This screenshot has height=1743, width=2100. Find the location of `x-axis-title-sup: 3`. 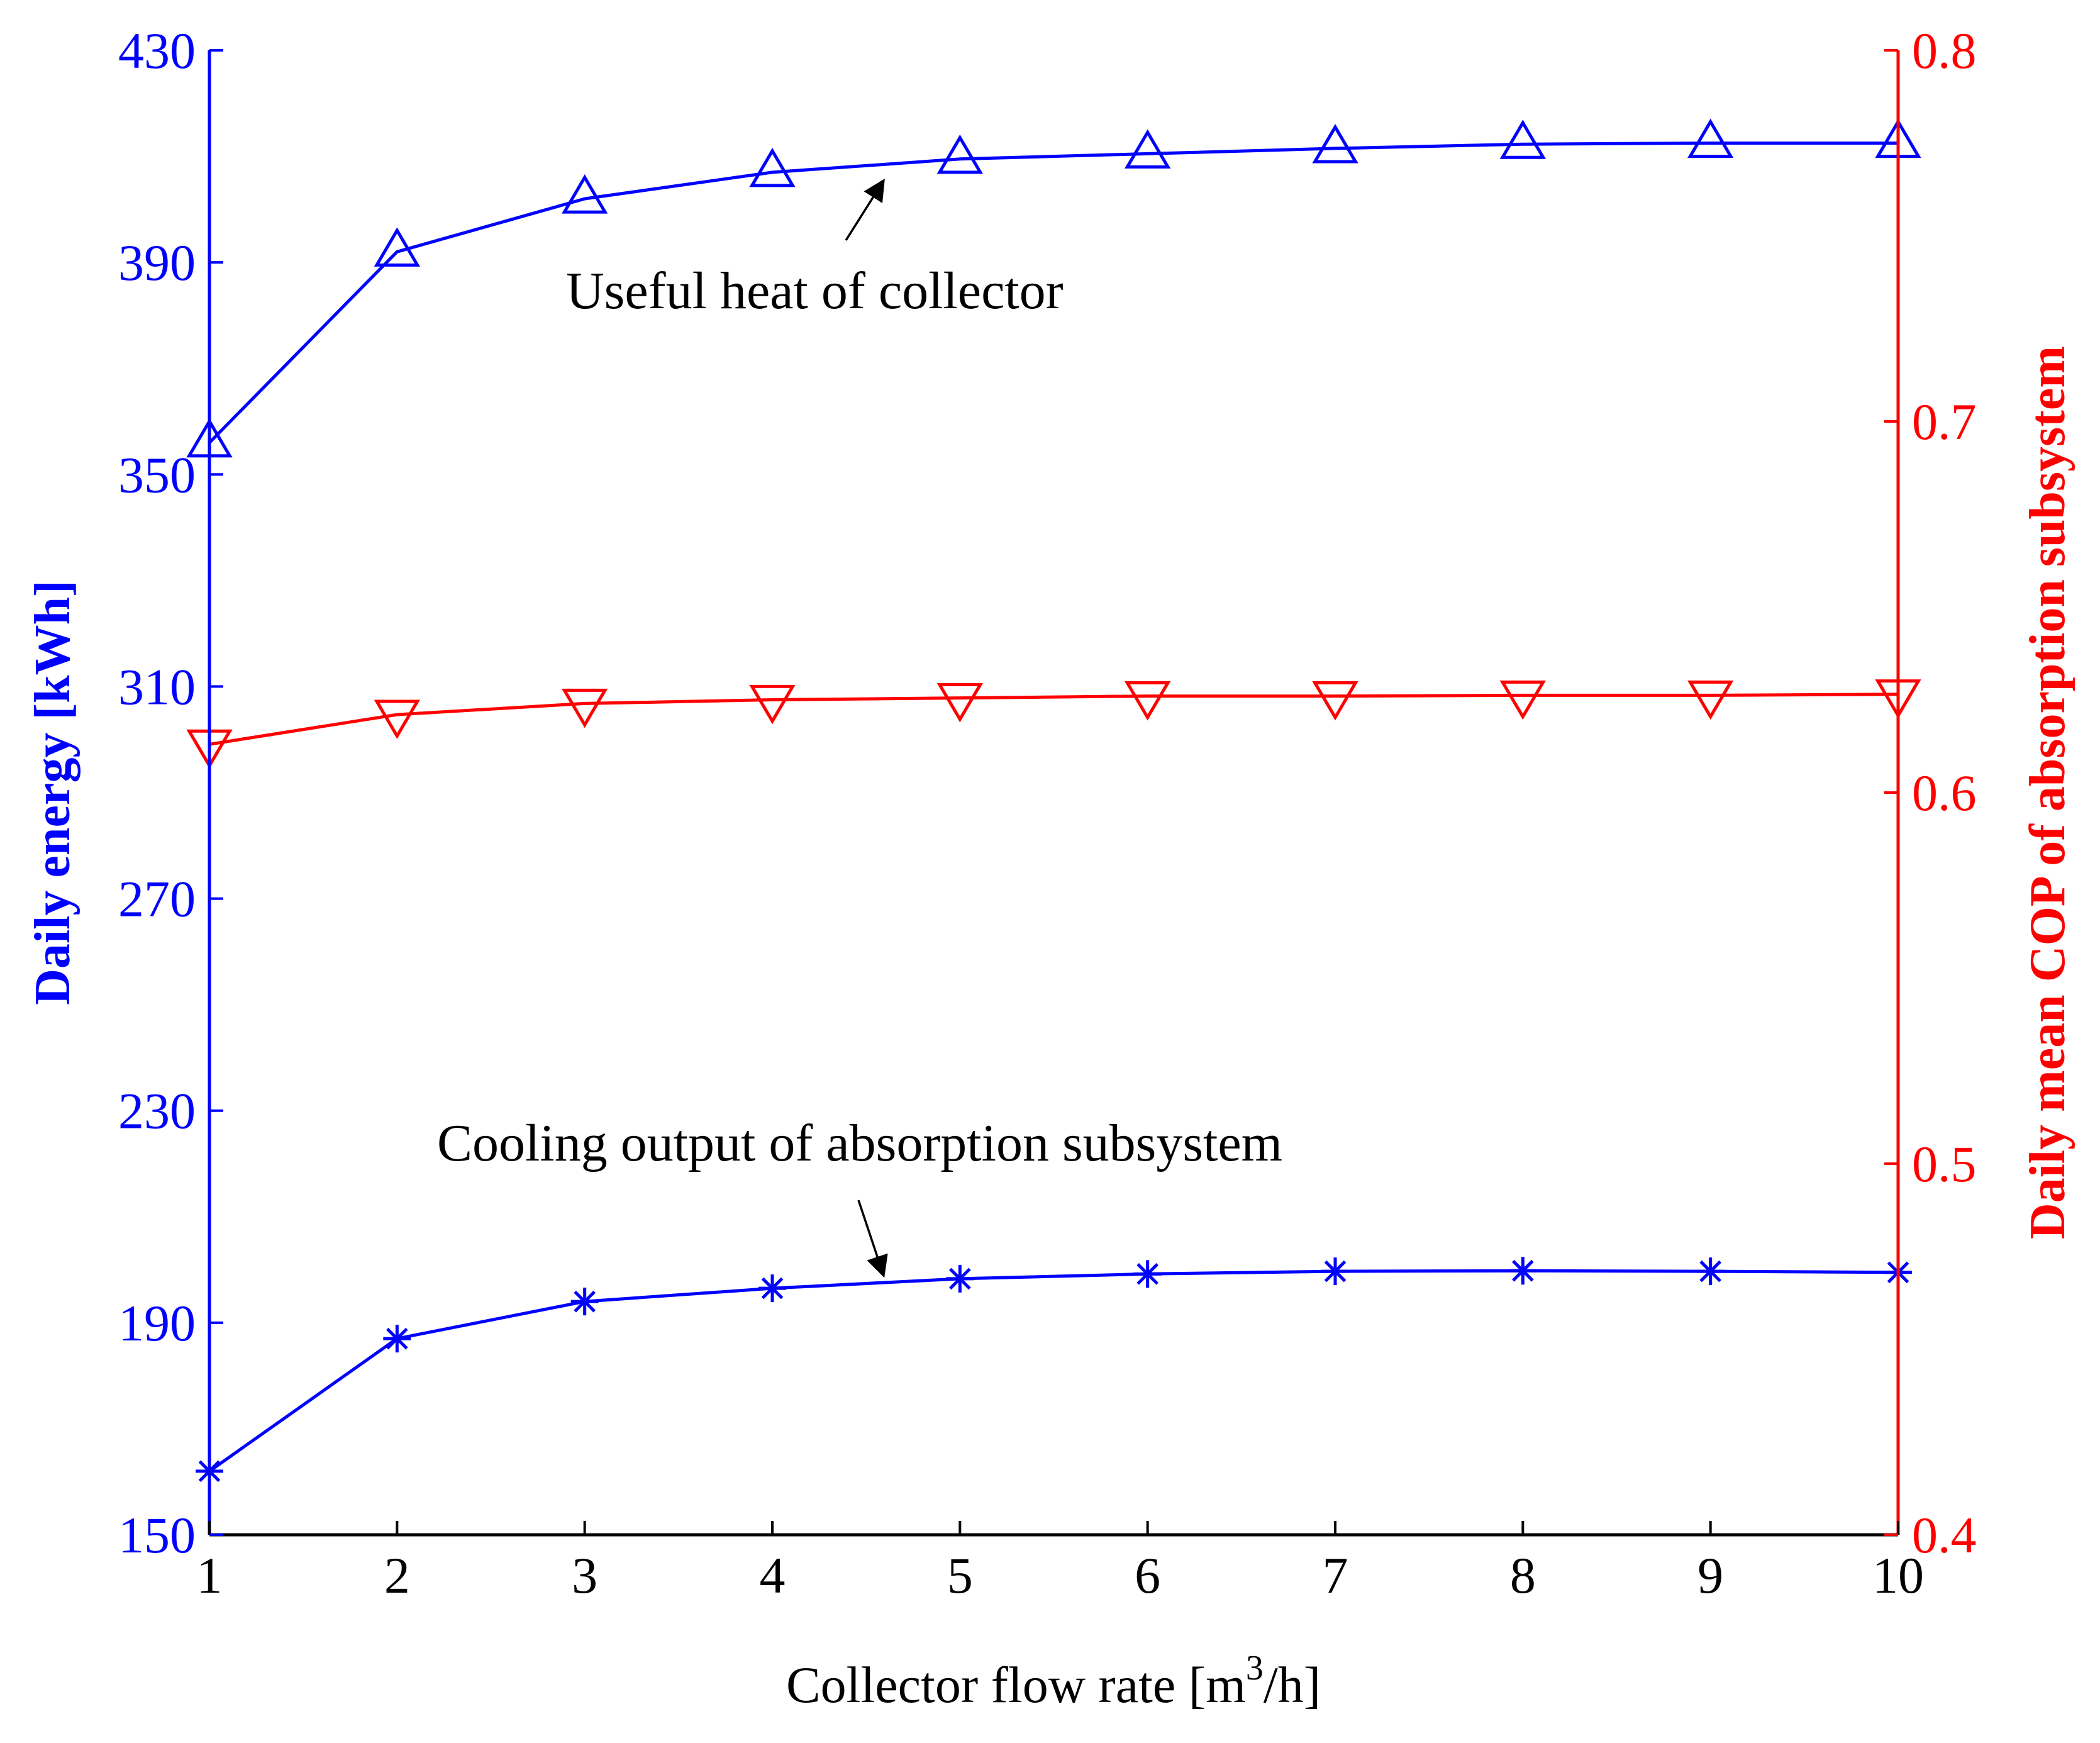

x-axis-title-sup: 3 is located at coordinates (1255, 1668).